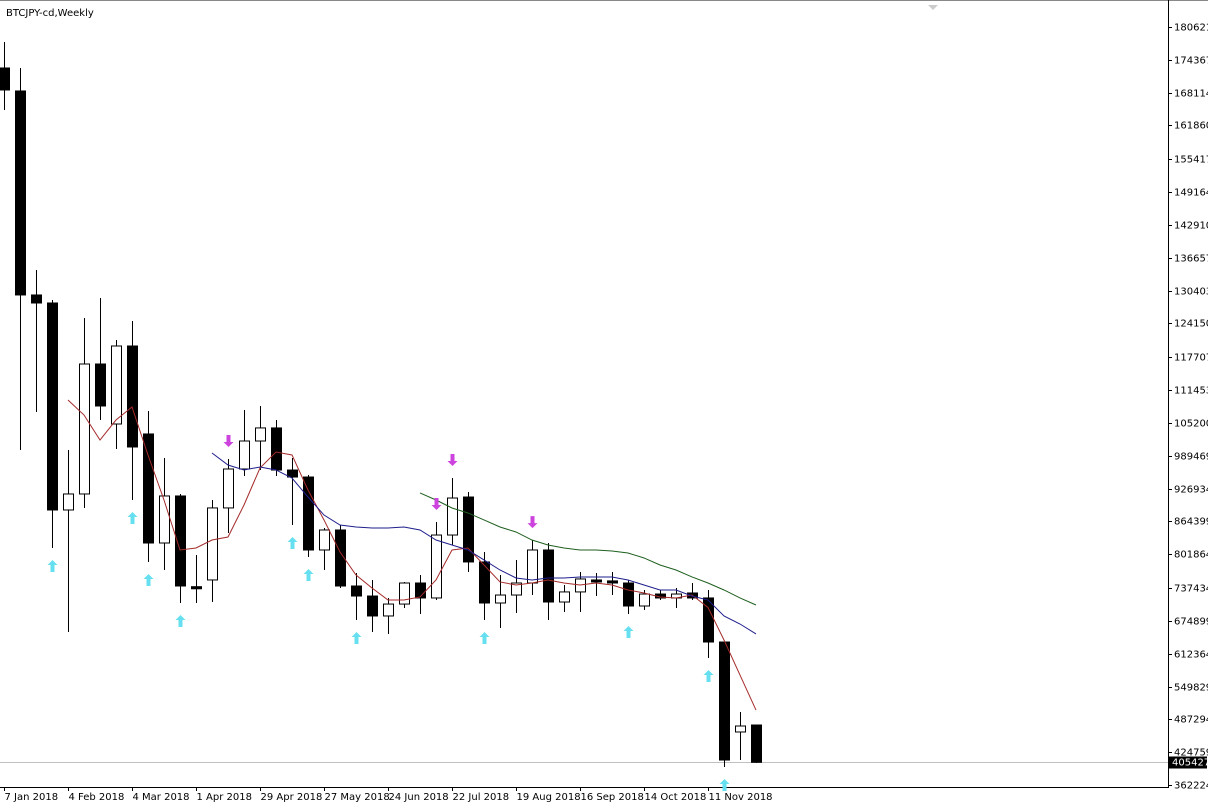 The width and height of the screenshot is (1208, 810). I want to click on x-tick-label: 19 Aug 2018, so click(549, 797).